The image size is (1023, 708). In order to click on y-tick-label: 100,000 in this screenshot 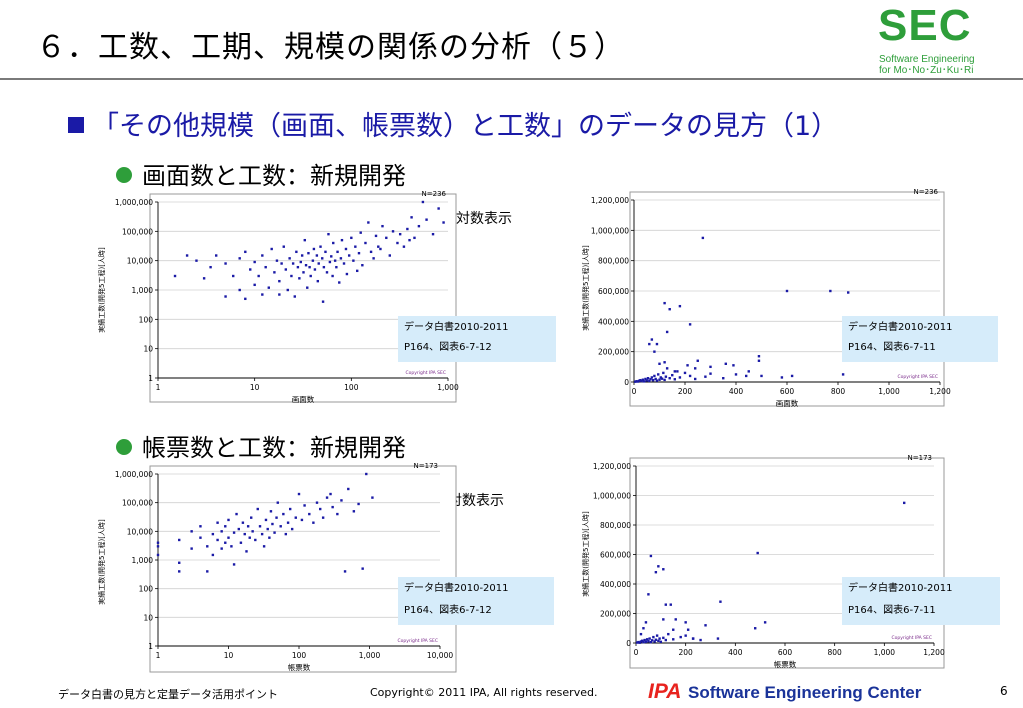, I will do `click(137, 231)`.